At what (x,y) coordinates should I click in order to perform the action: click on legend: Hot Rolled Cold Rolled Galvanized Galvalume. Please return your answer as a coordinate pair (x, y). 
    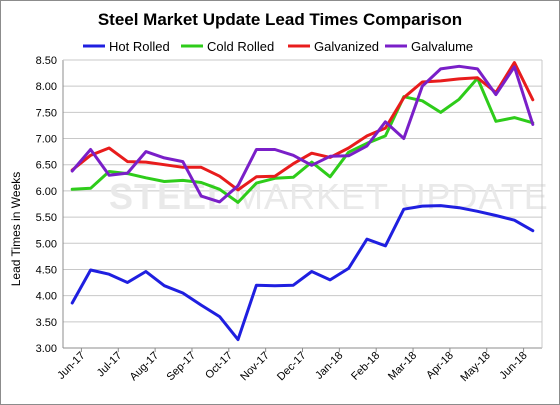
    Looking at the image, I should click on (278, 46).